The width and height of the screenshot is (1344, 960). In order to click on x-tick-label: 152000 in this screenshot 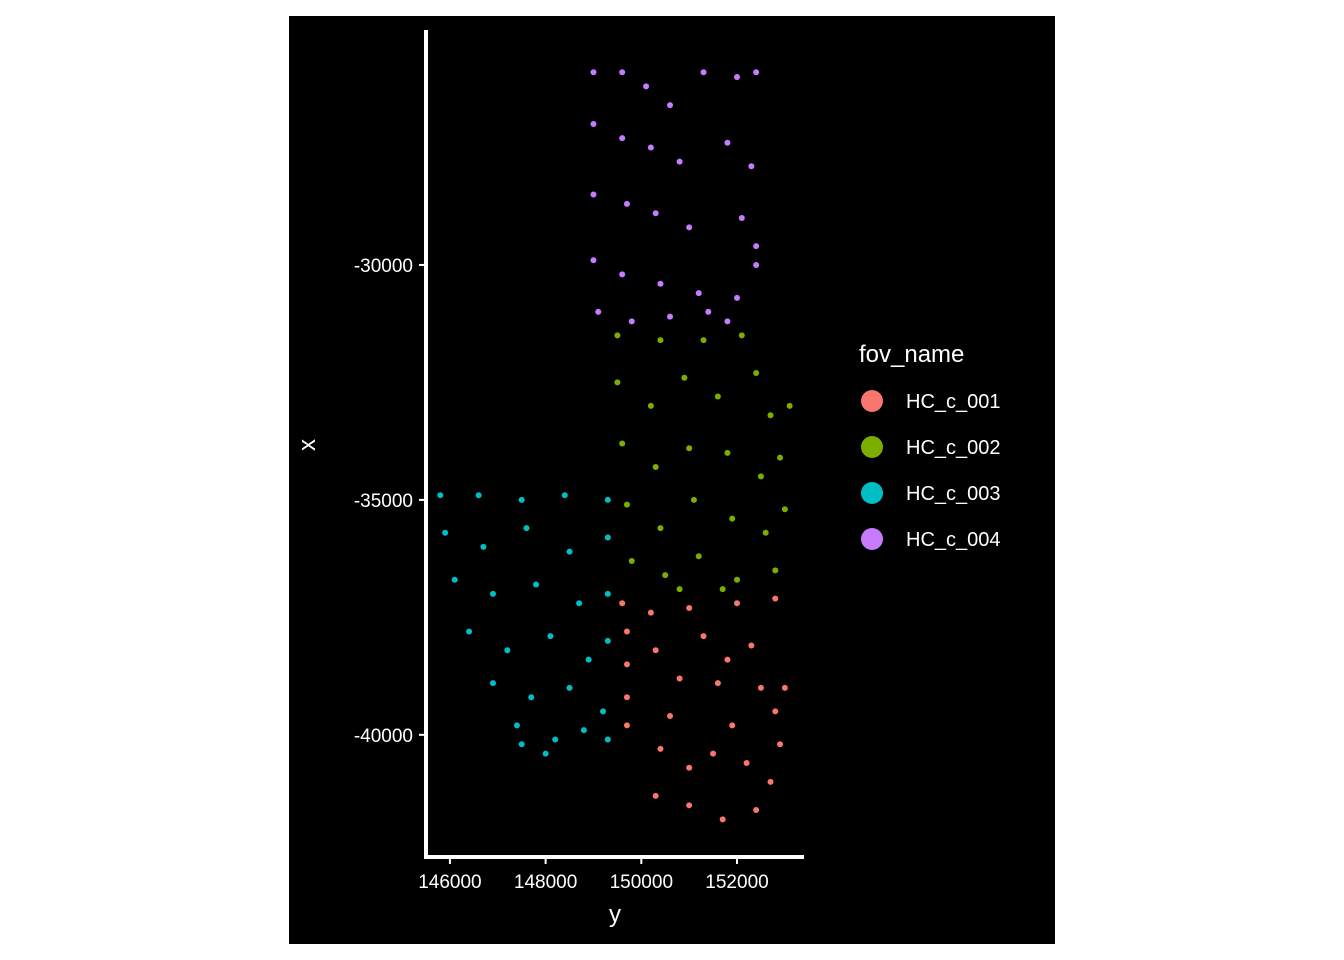, I will do `click(736, 882)`.